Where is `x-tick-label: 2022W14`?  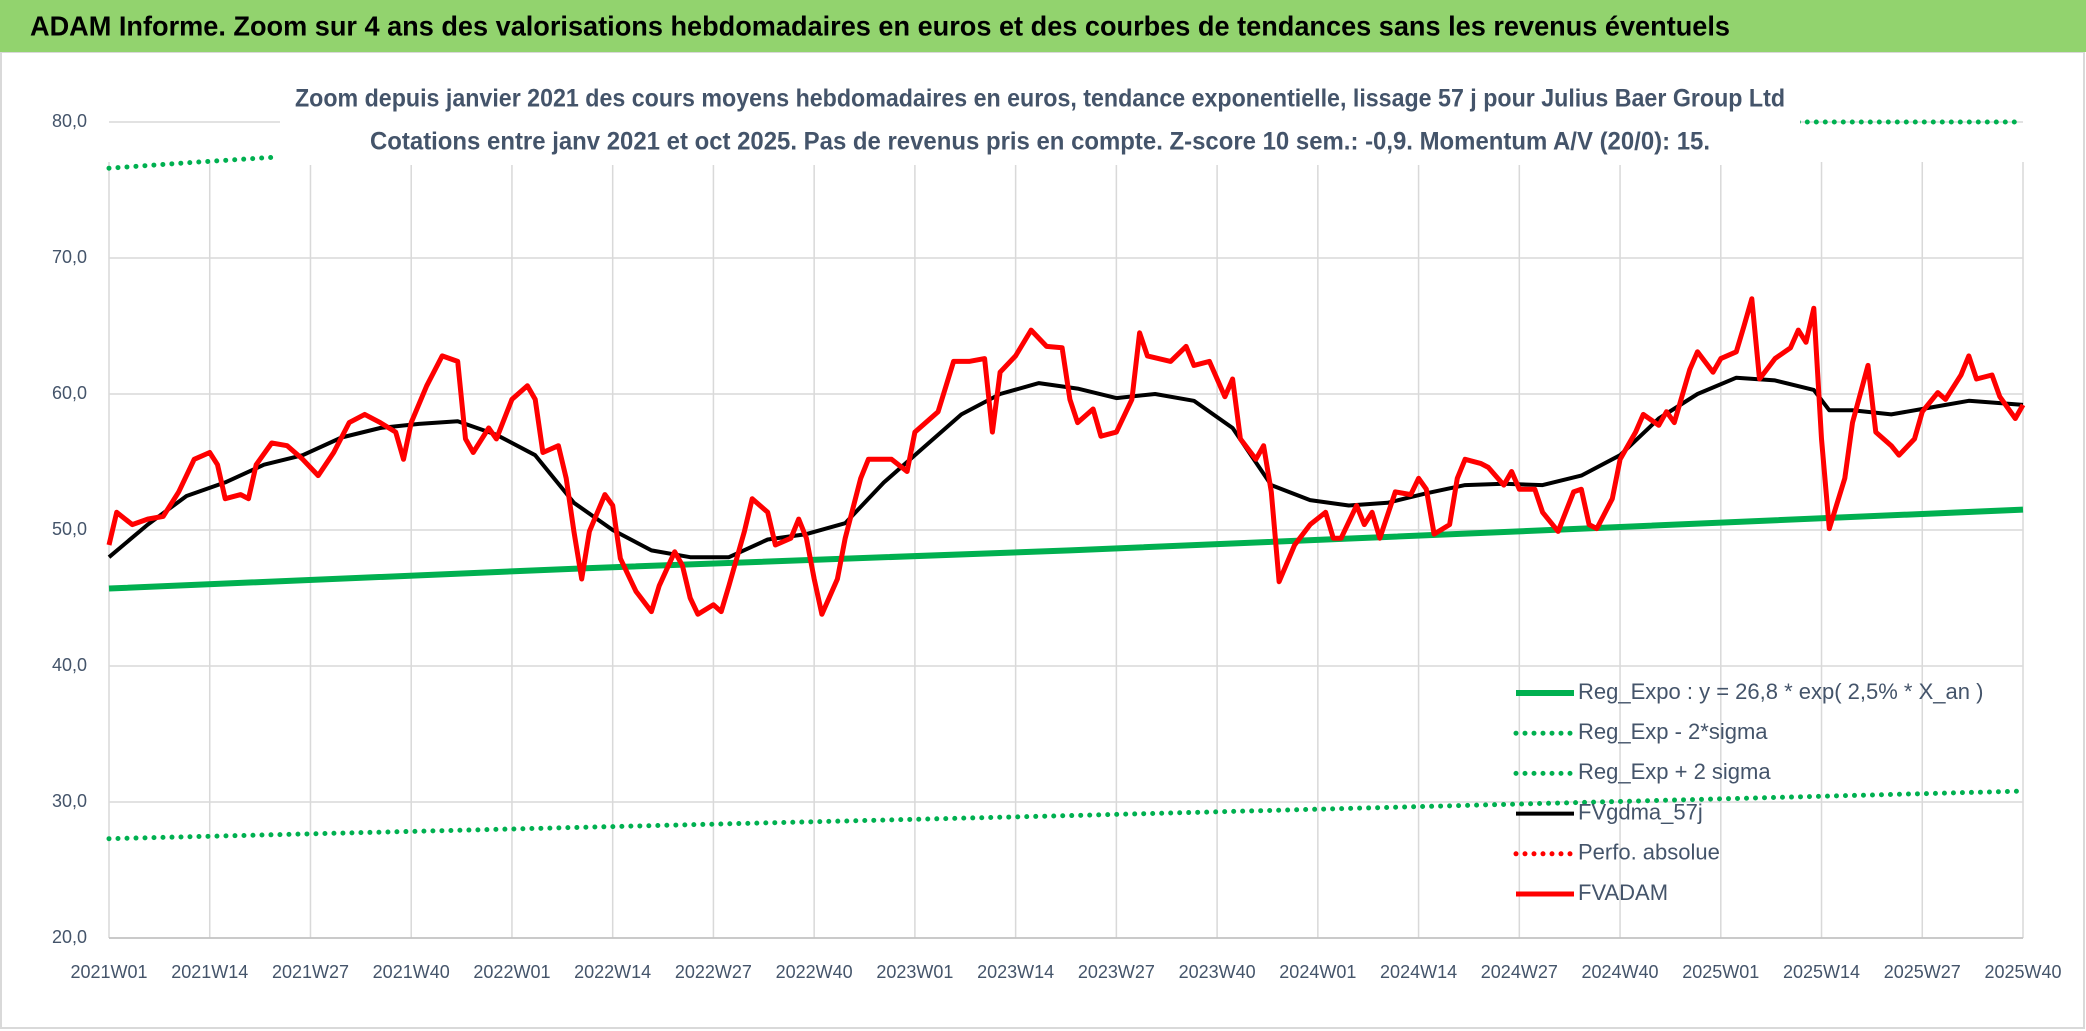 x-tick-label: 2022W14 is located at coordinates (612, 972).